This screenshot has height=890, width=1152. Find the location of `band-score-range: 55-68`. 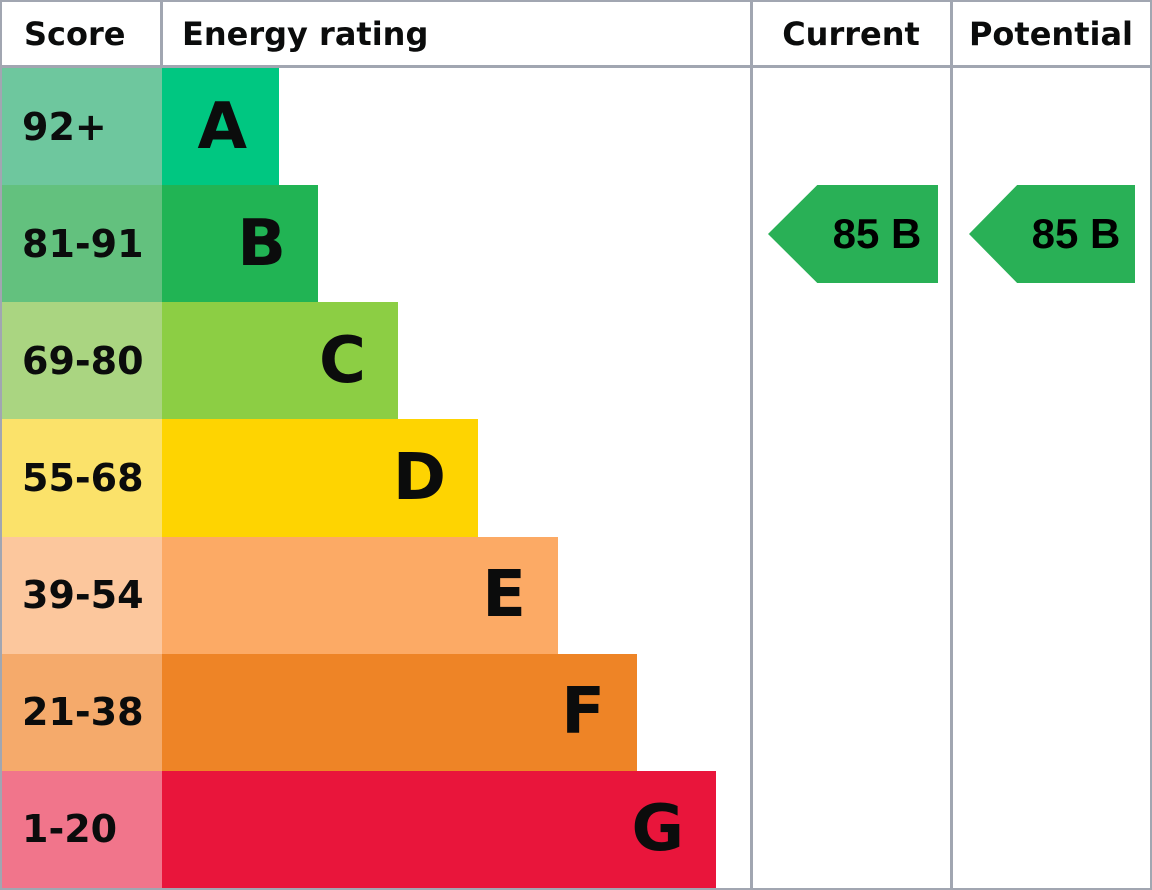

band-score-range: 55-68 is located at coordinates (83, 477).